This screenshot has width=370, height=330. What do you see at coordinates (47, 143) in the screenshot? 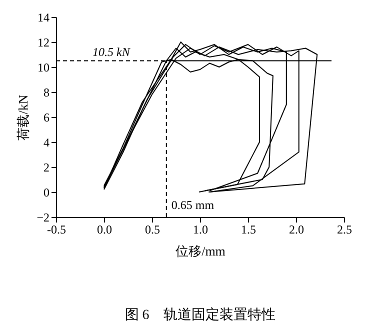
I see `y-tick-label: 4` at bounding box center [47, 143].